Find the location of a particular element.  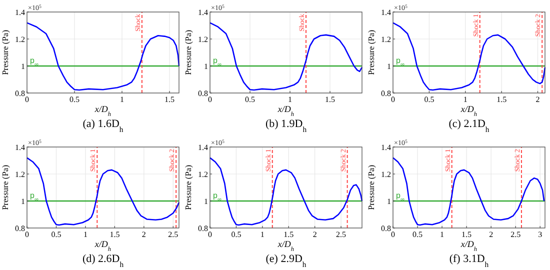

text: (d) 2.6D$_{h}$ is located at coordinates (103, 260).